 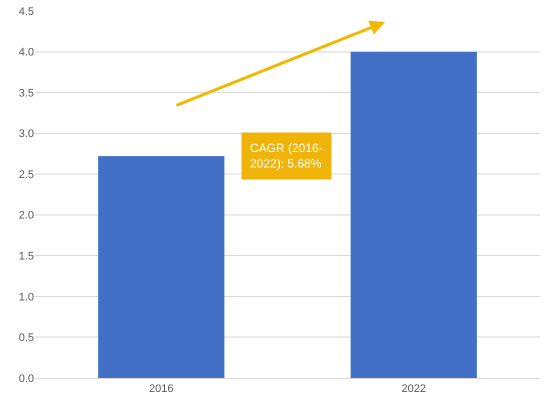 What do you see at coordinates (26, 93) in the screenshot?
I see `y-tick-label: 3.5` at bounding box center [26, 93].